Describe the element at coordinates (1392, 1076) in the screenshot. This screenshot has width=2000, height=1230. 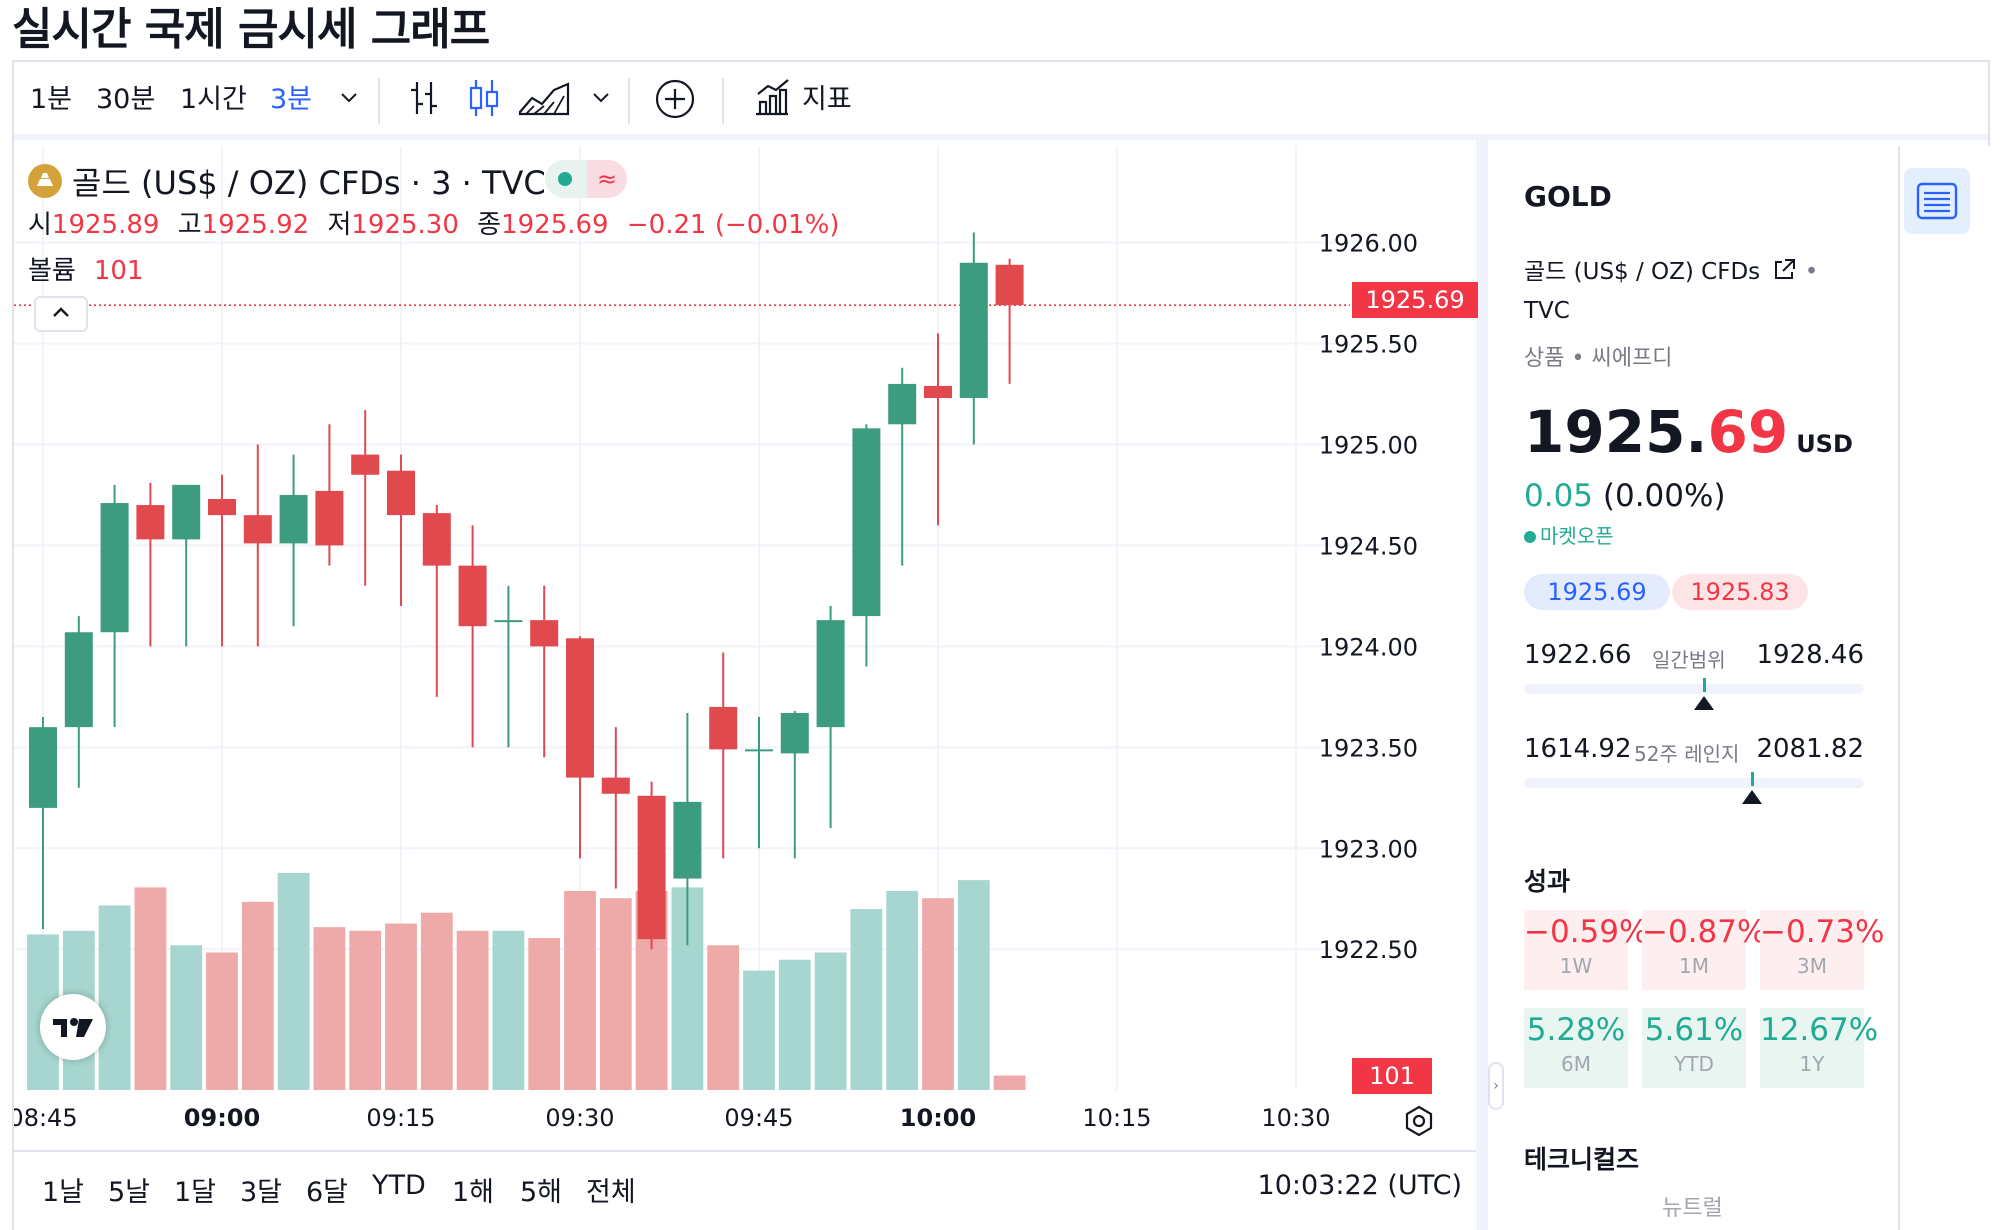
I see `last-volume-tag: 101` at that location.